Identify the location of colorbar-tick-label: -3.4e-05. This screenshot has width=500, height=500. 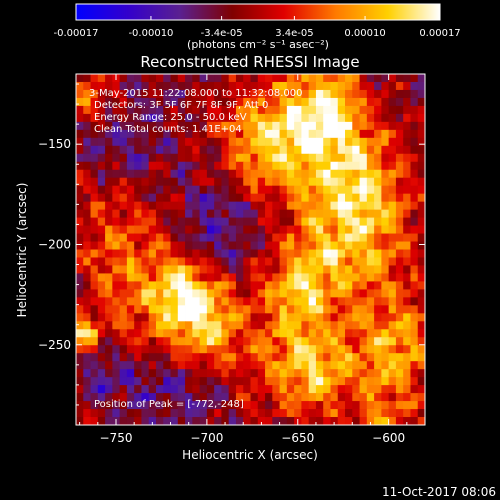
(222, 33).